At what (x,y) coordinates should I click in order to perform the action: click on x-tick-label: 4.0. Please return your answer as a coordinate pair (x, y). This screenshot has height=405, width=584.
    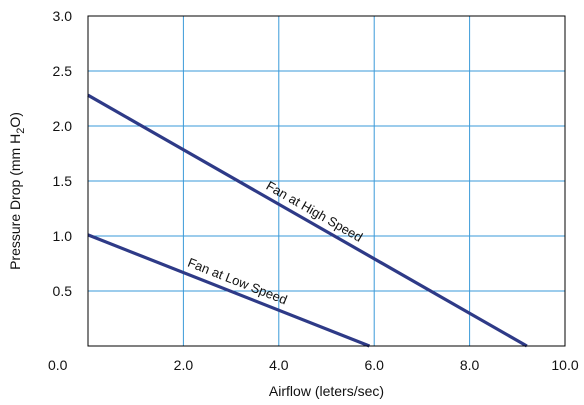
    Looking at the image, I should click on (279, 365).